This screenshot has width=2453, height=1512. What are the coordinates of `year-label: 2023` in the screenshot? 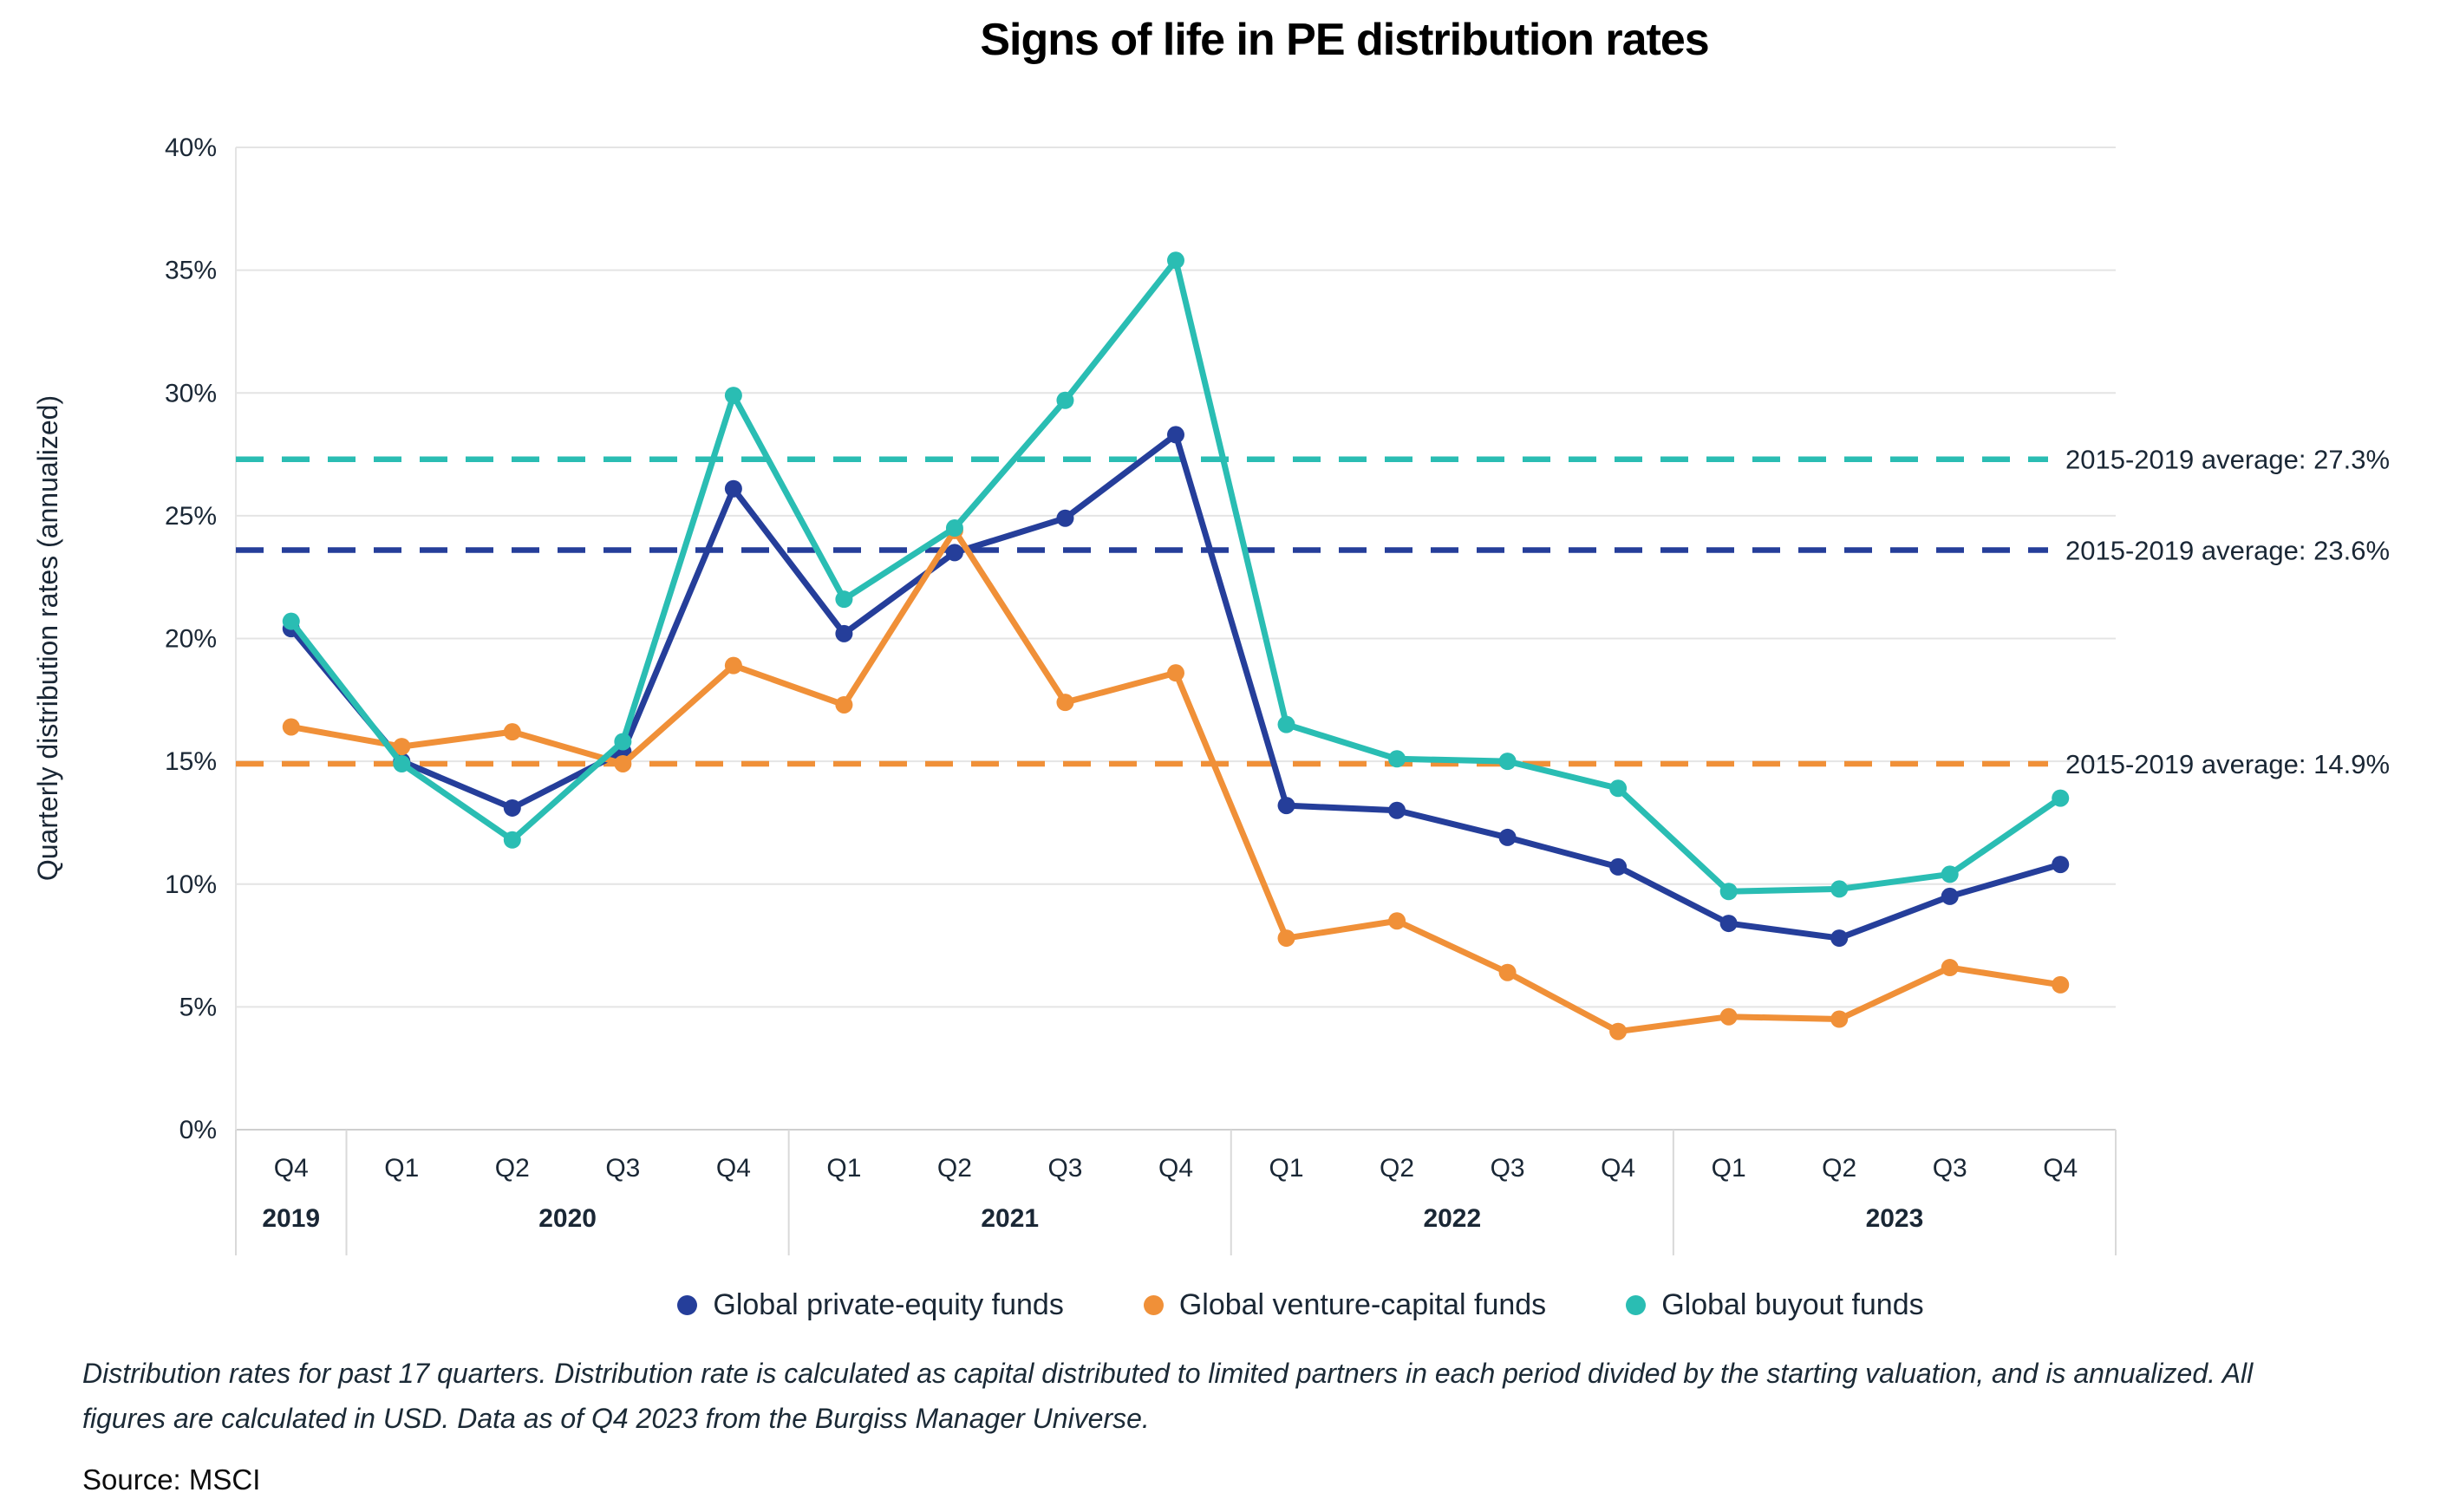 It's located at (1895, 1218).